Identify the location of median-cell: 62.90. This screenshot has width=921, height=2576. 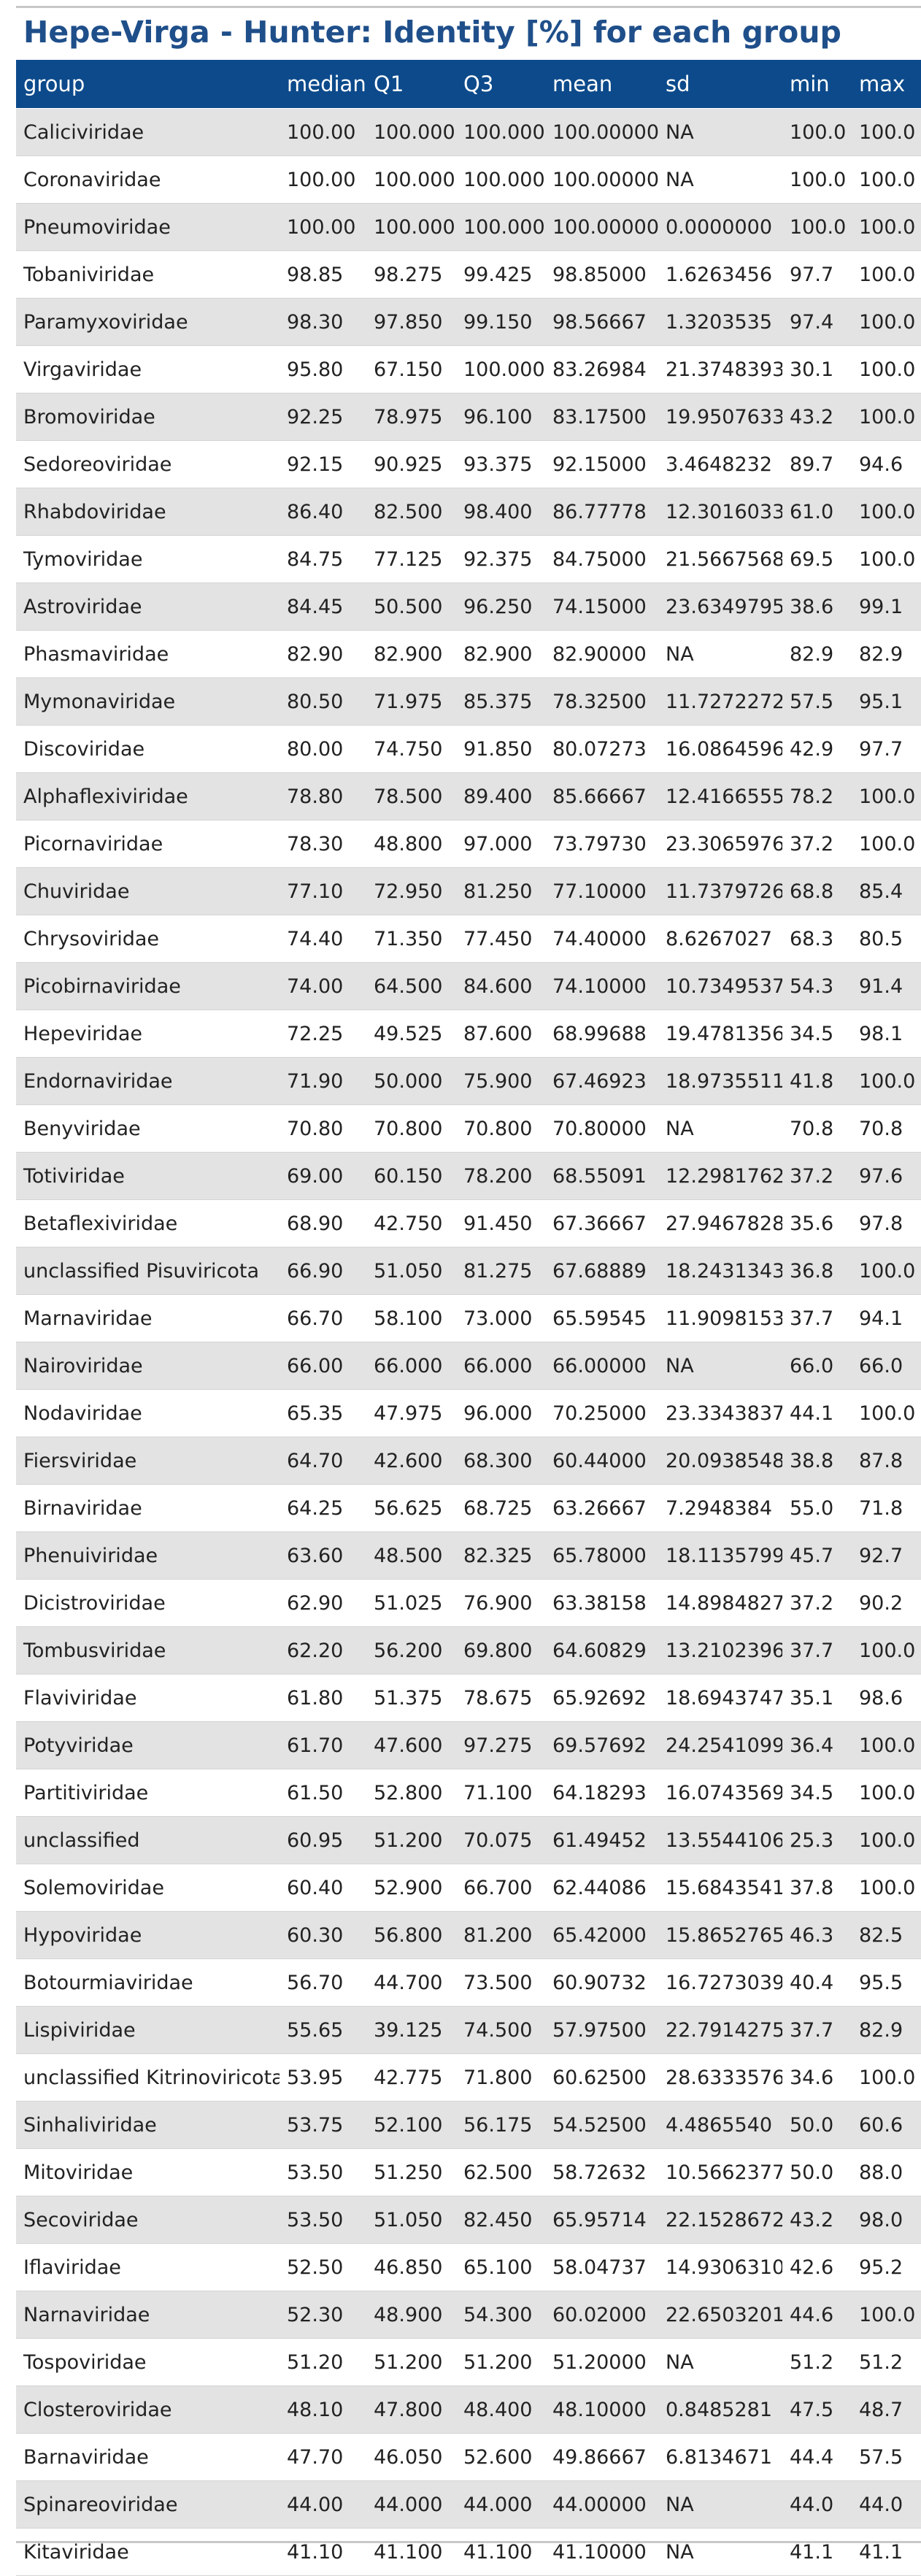
(323, 1603).